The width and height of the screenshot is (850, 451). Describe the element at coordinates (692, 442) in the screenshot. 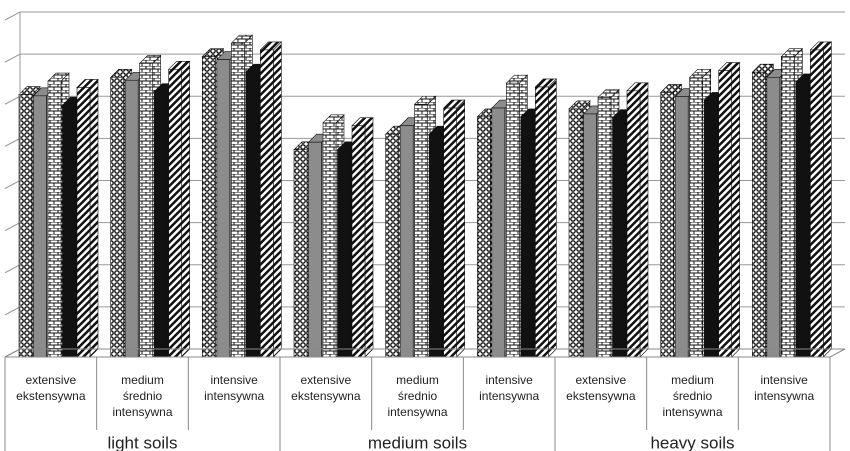

I see `group-label: heavy soils` at that location.